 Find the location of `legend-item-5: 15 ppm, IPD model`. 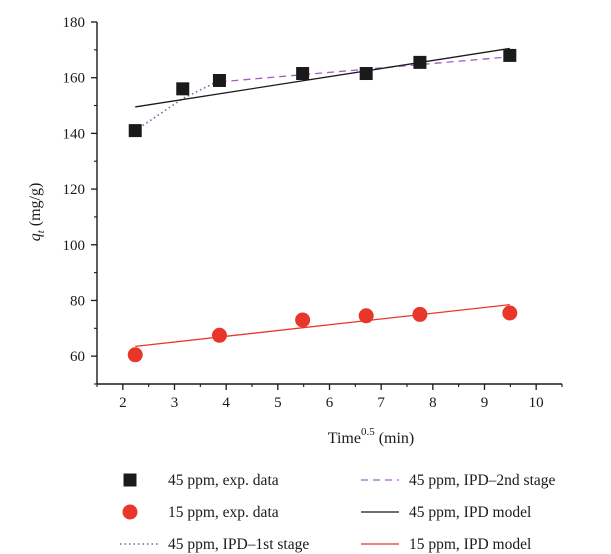

legend-item-5: 15 ppm, IPD model is located at coordinates (446, 544).